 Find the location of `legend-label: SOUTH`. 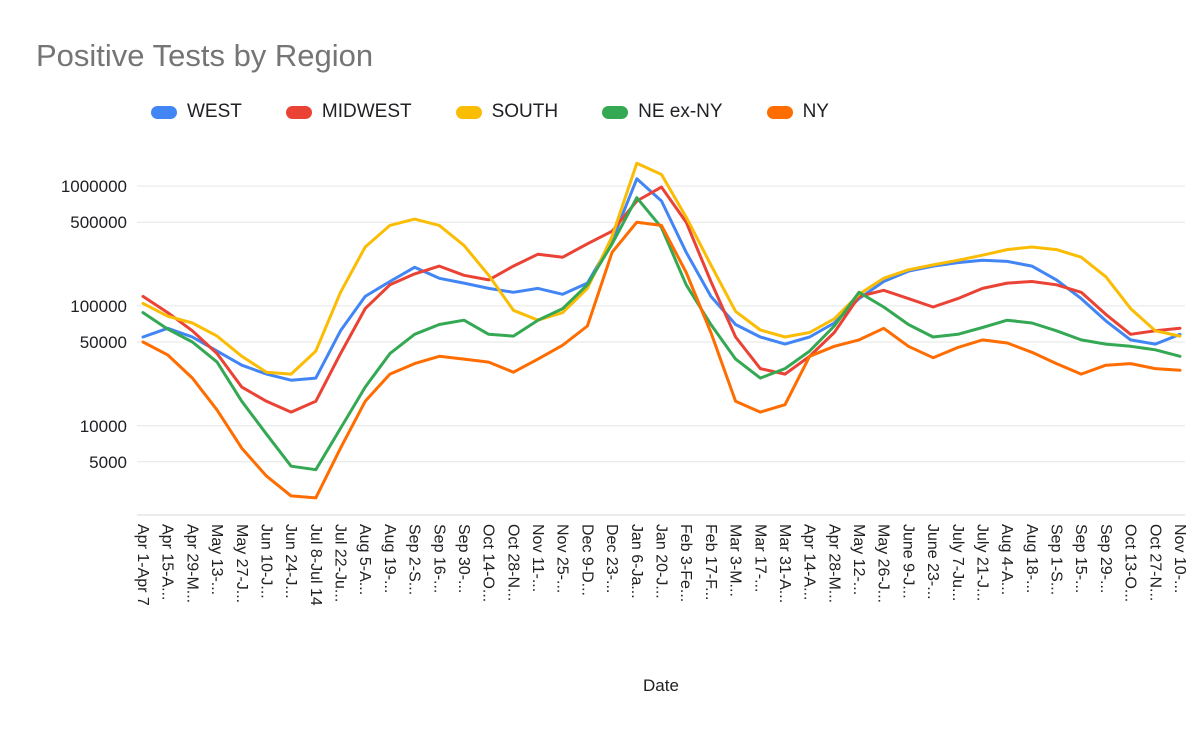

legend-label: SOUTH is located at coordinates (525, 111).